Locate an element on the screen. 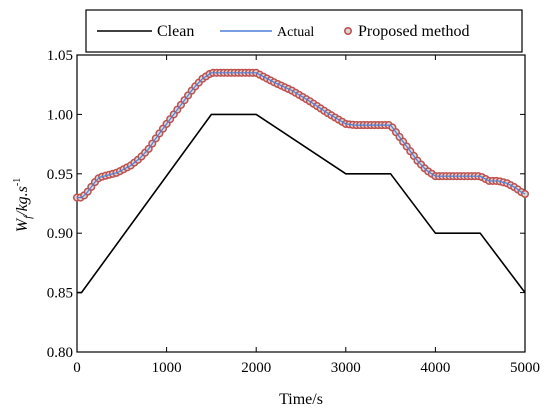  x-tick-label: 4000 is located at coordinates (435, 368).